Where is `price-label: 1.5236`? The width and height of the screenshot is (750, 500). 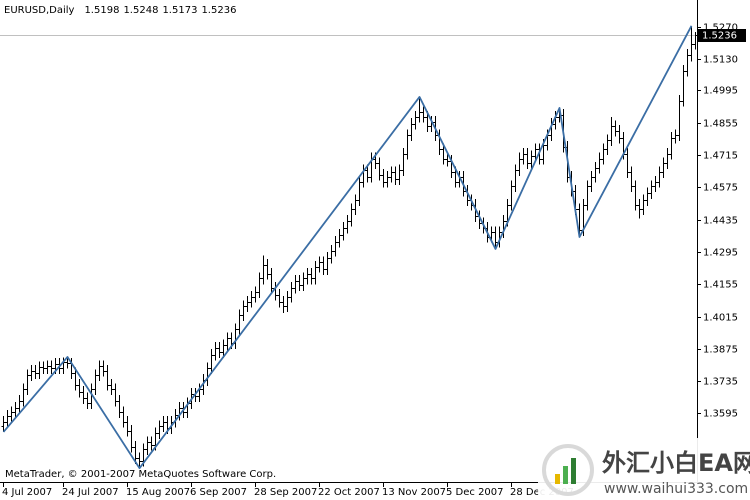
price-label: 1.5236 is located at coordinates (719, 36).